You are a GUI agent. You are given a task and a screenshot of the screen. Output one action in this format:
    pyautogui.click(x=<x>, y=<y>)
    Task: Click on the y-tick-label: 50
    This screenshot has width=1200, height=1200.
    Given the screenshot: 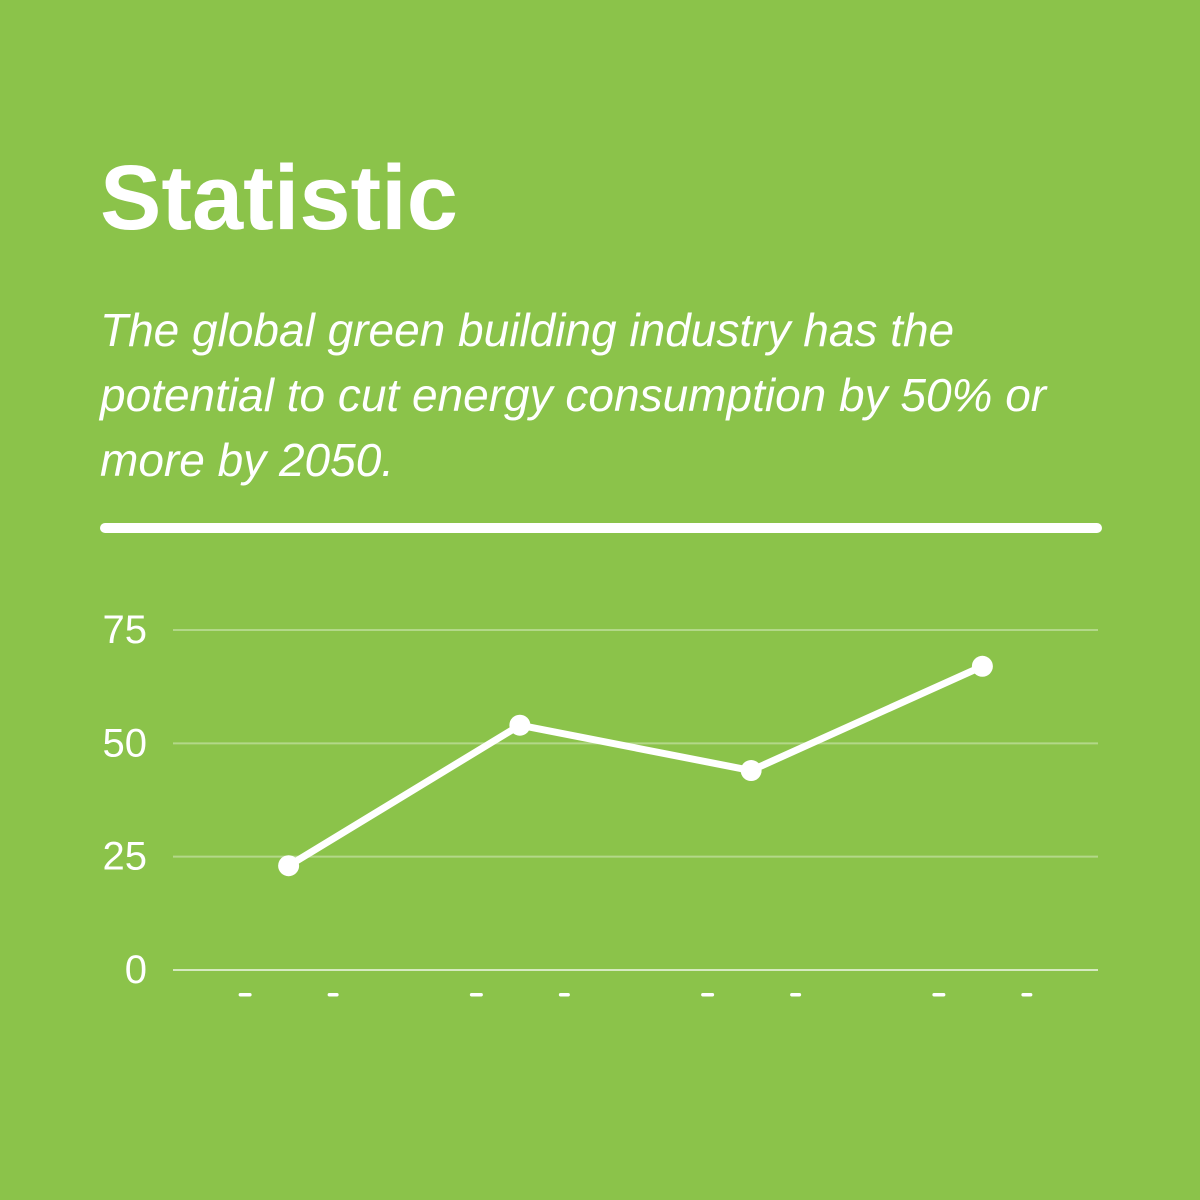 What is the action you would take?
    pyautogui.click(x=125, y=743)
    